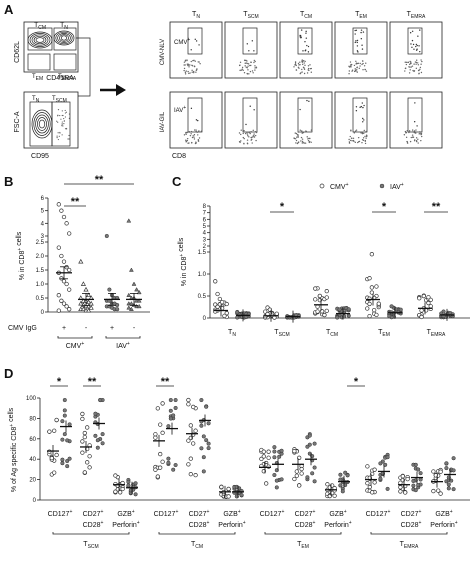  I want to click on gating-bottom-xlabel: CD95, so click(40, 156).